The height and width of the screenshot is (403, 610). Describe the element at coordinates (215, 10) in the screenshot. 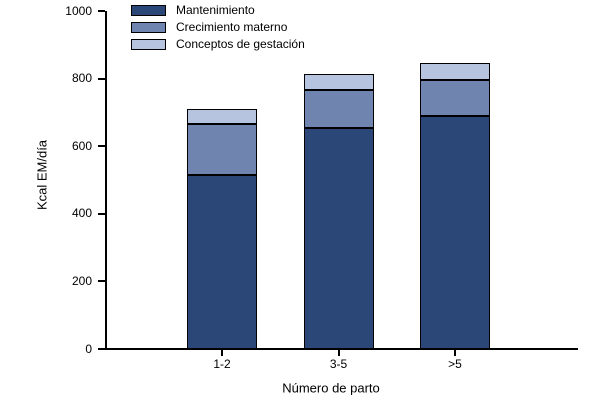

I see `legend-label: Mantenimiento` at that location.